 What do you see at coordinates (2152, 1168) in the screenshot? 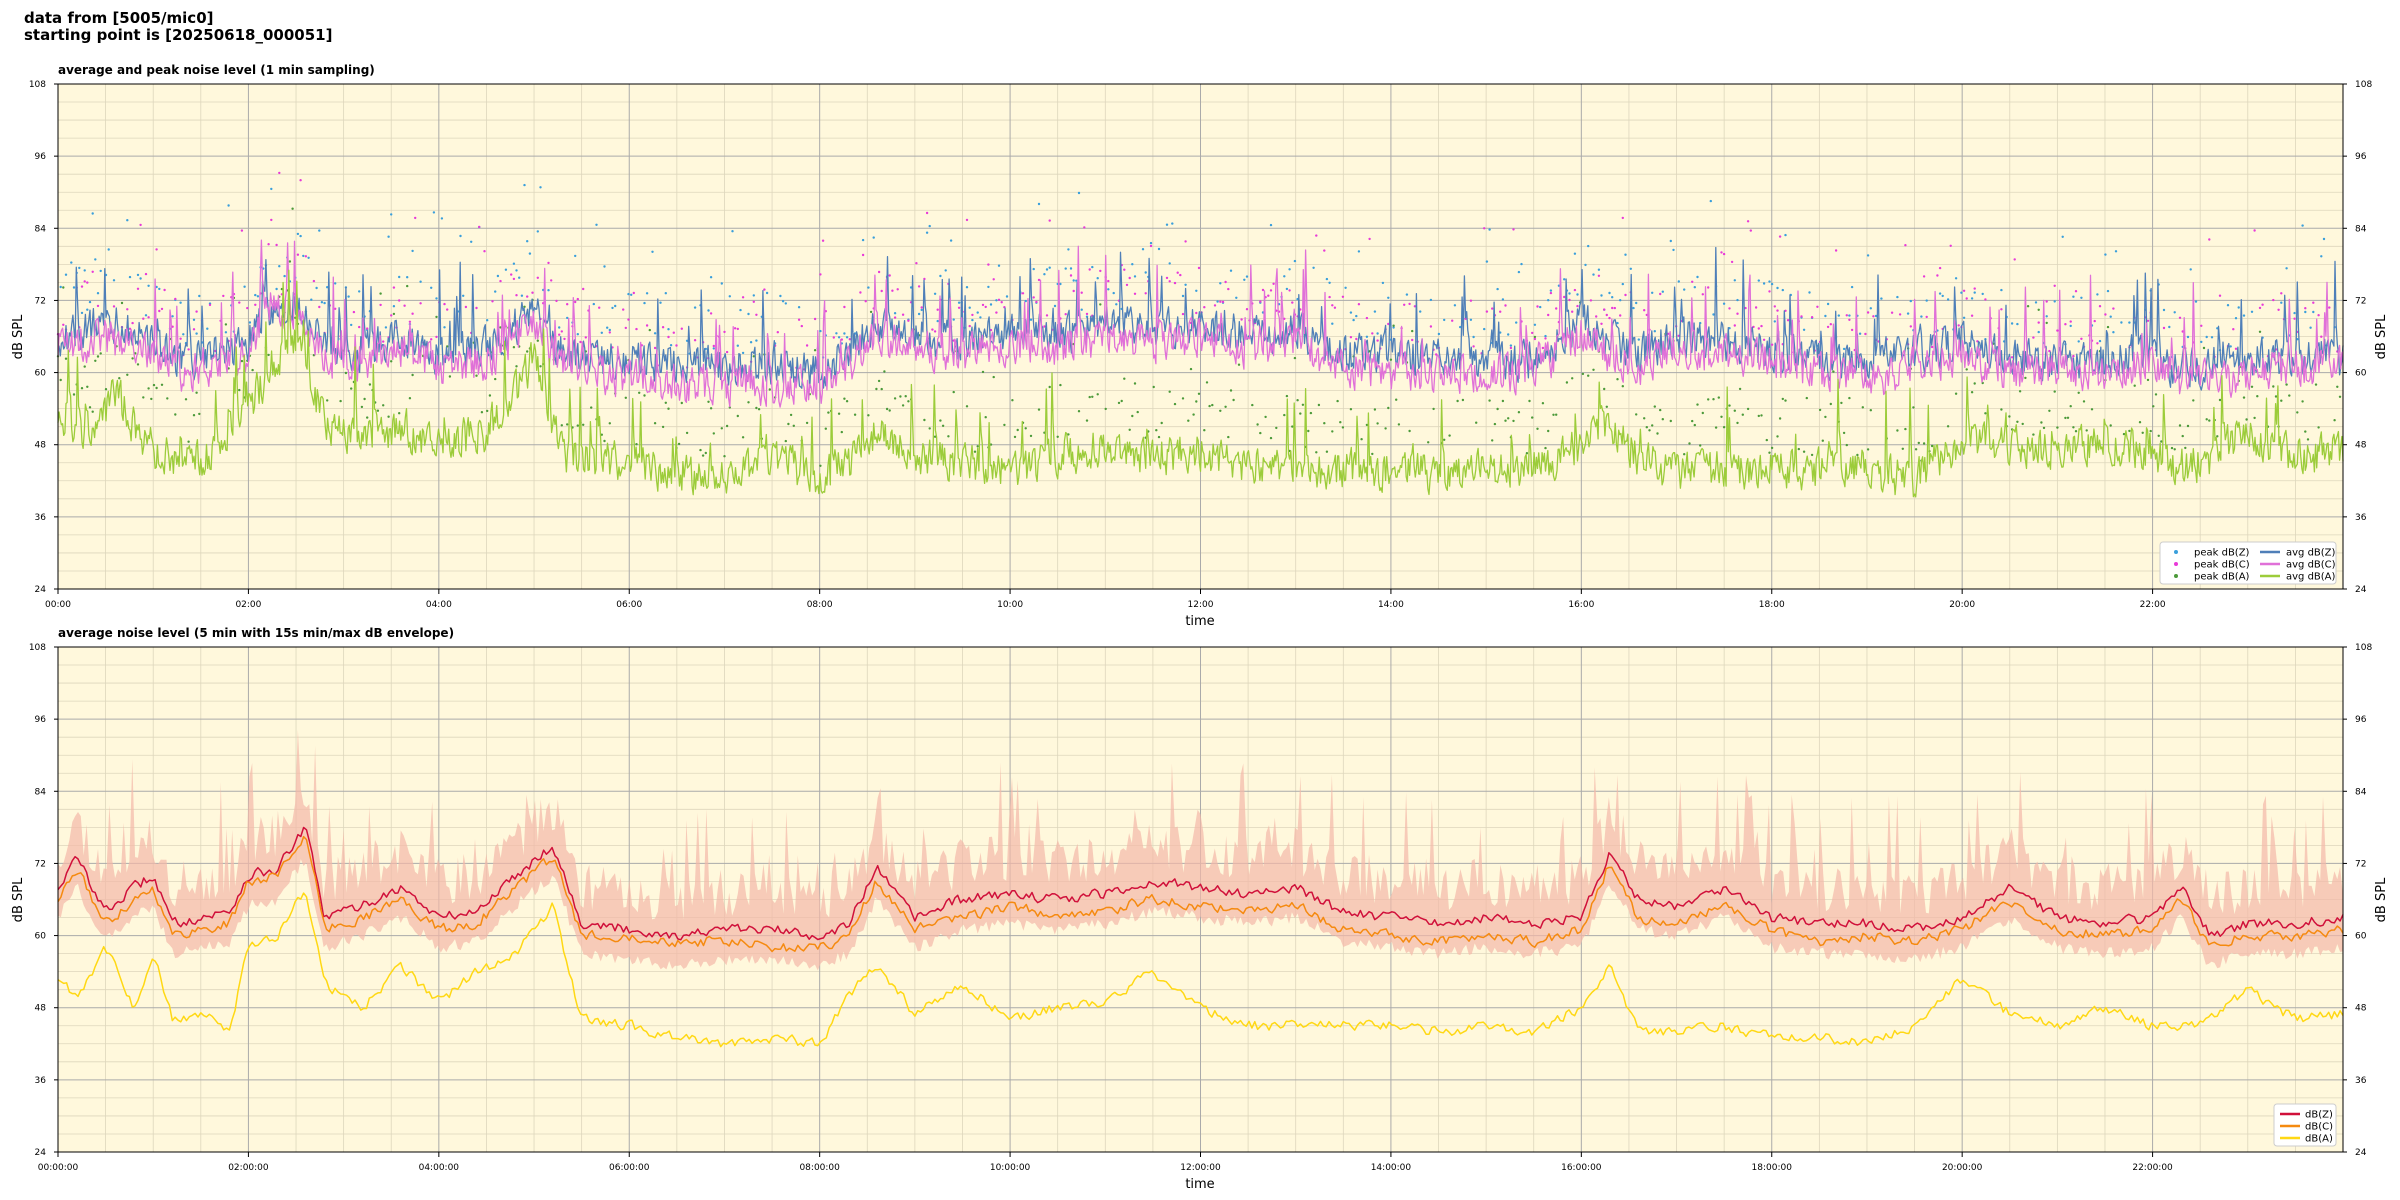
I see `x-tick-label: 22:00:00` at bounding box center [2152, 1168].